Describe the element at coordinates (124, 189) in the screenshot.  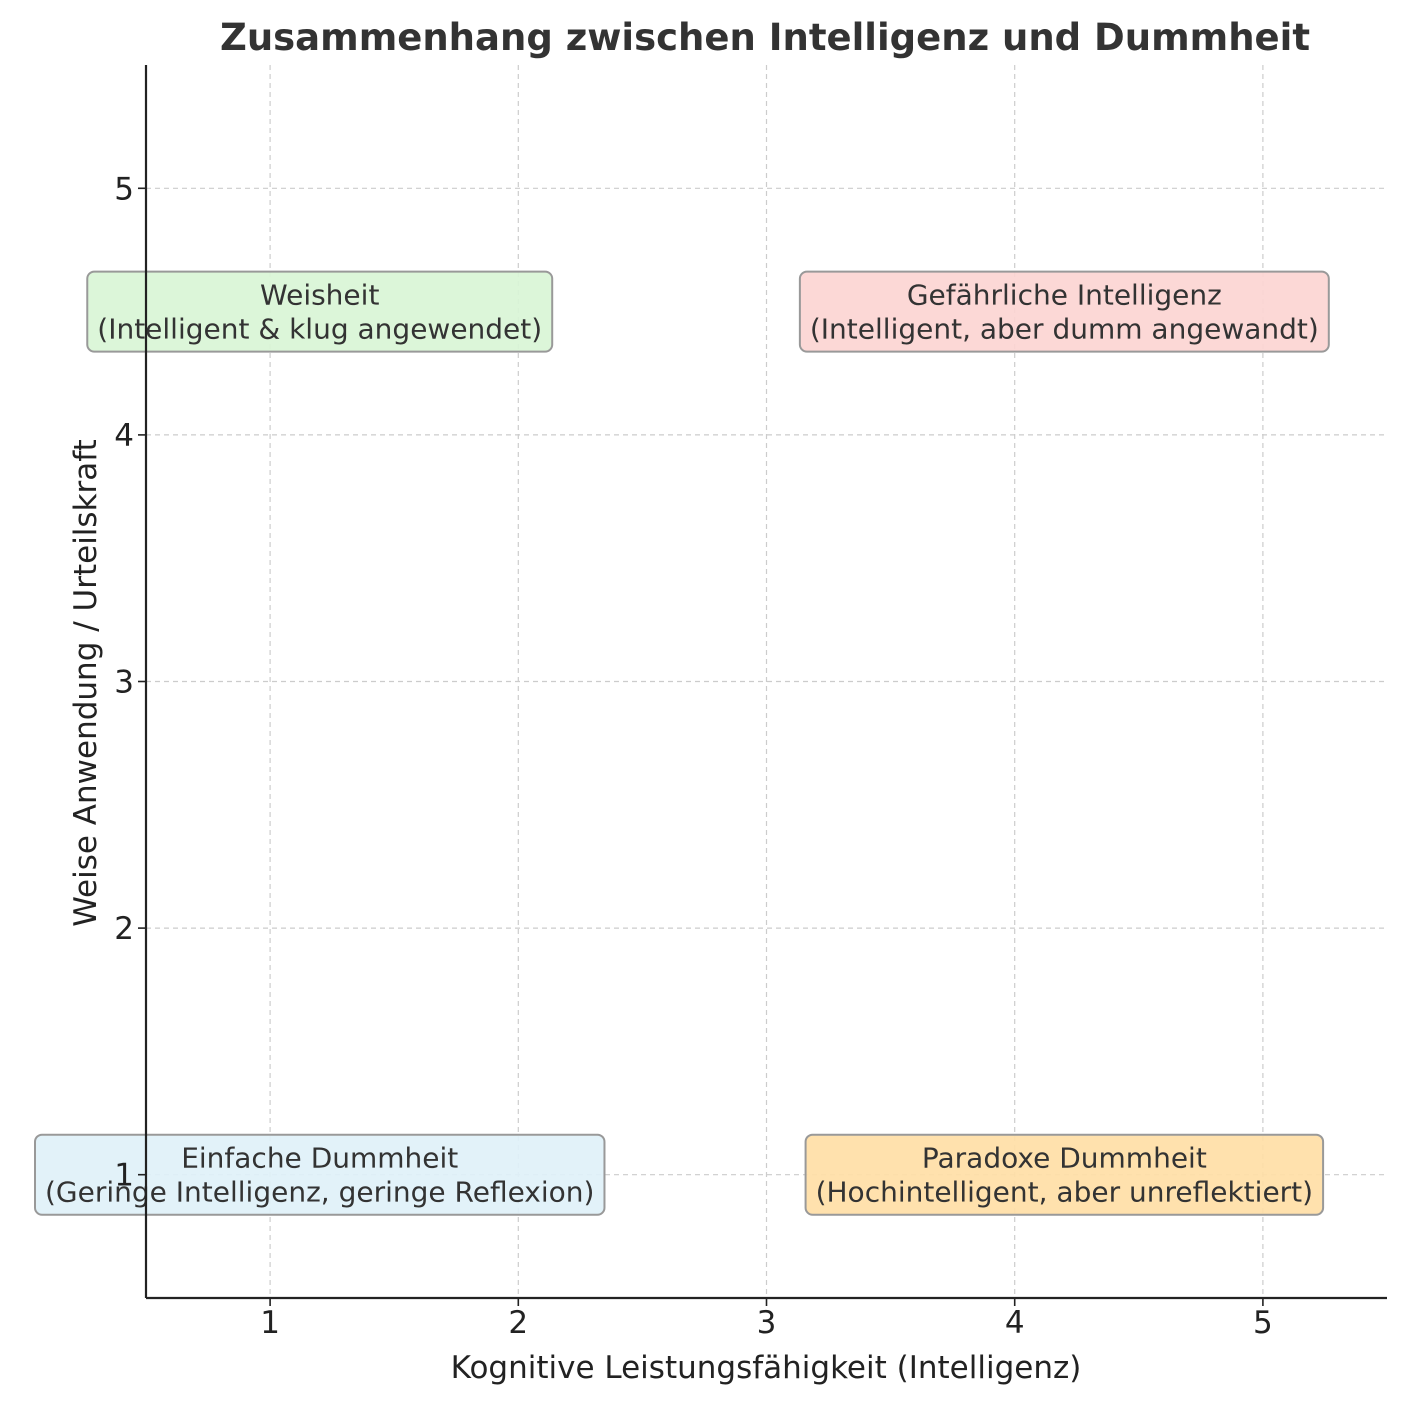
I see `y-tick-label: 5` at that location.